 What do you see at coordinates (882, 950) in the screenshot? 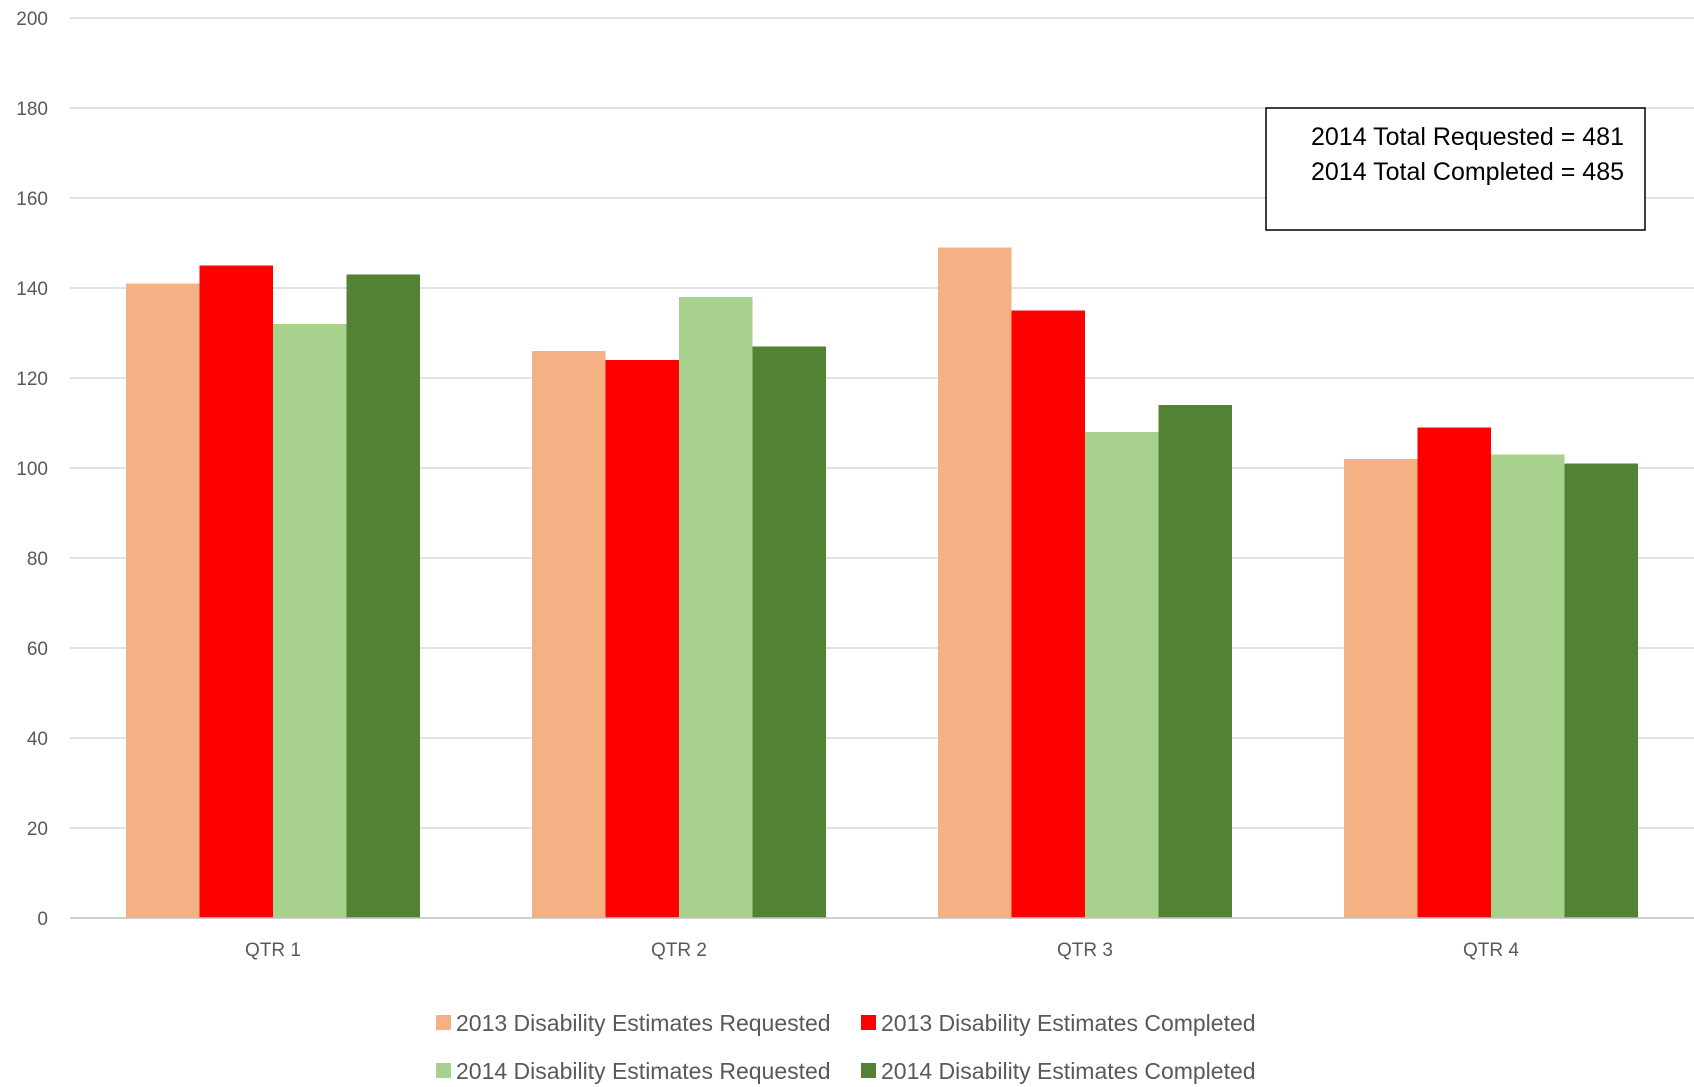
I see `x-axis-category-labels: QTR 1 QTR 2 QTR 3 QTR 4` at bounding box center [882, 950].